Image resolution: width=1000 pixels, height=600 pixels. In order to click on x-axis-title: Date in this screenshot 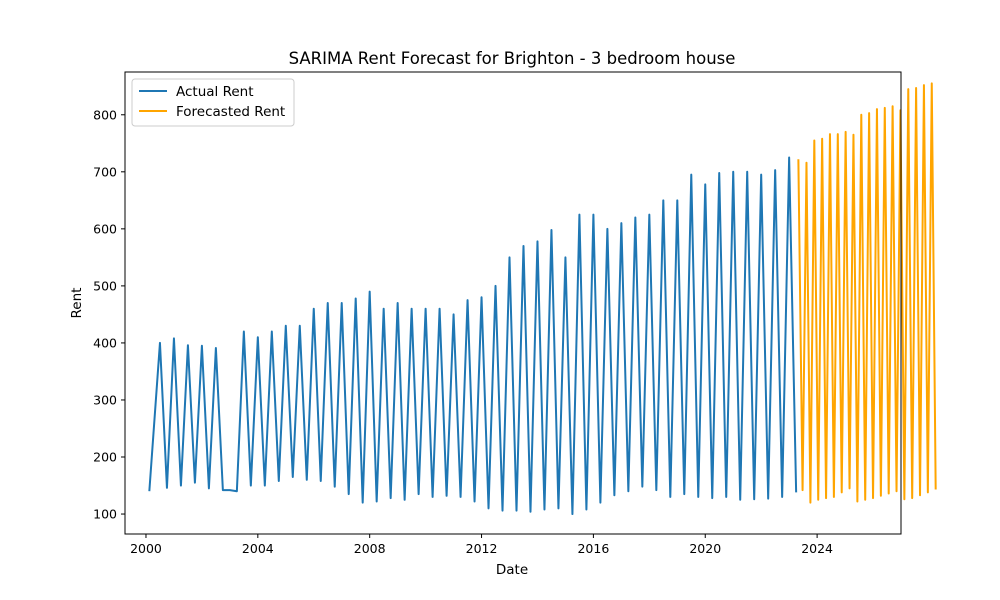, I will do `click(512, 570)`.